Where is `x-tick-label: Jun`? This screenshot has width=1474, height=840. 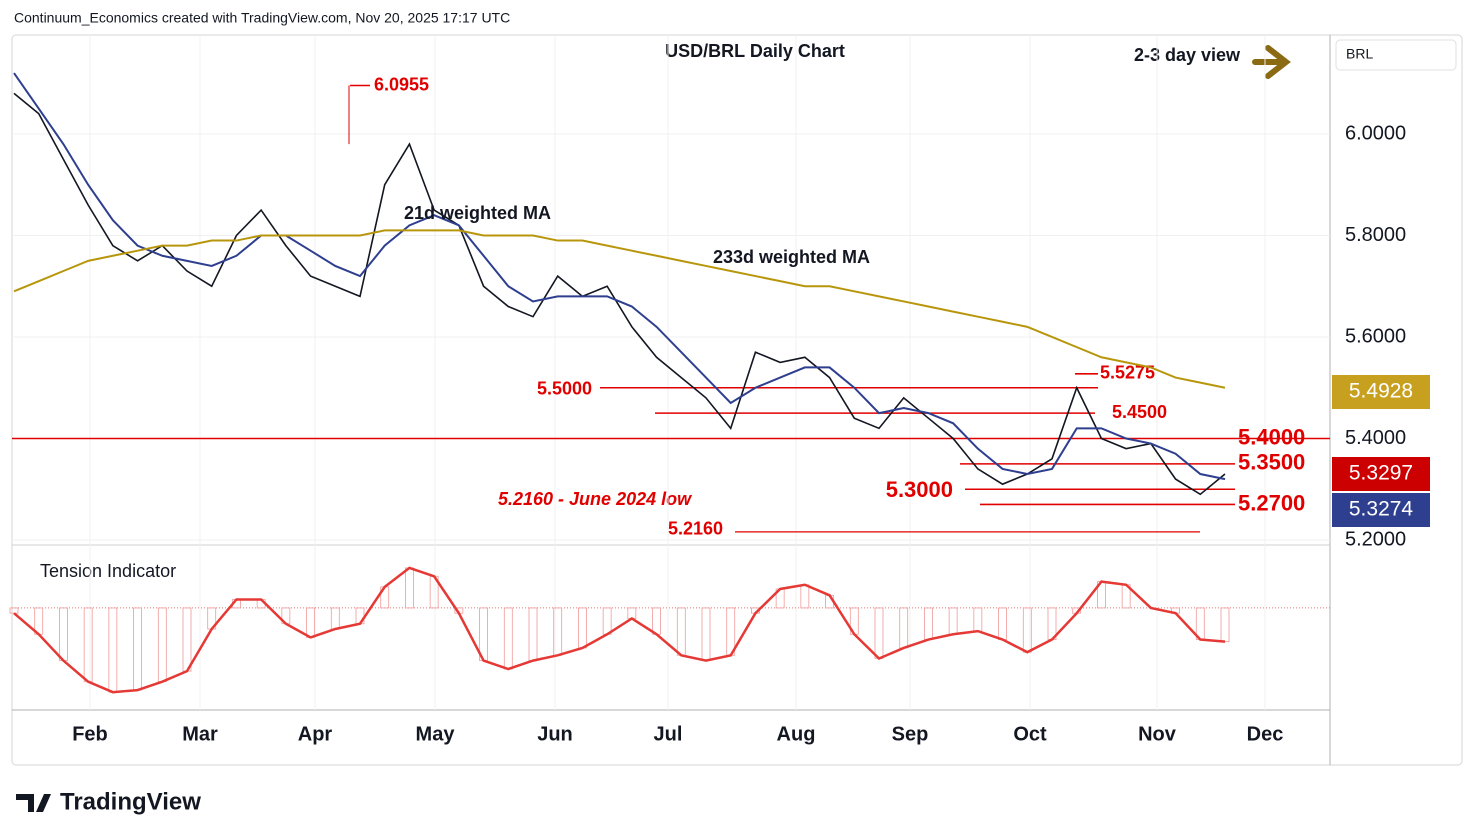 x-tick-label: Jun is located at coordinates (555, 734).